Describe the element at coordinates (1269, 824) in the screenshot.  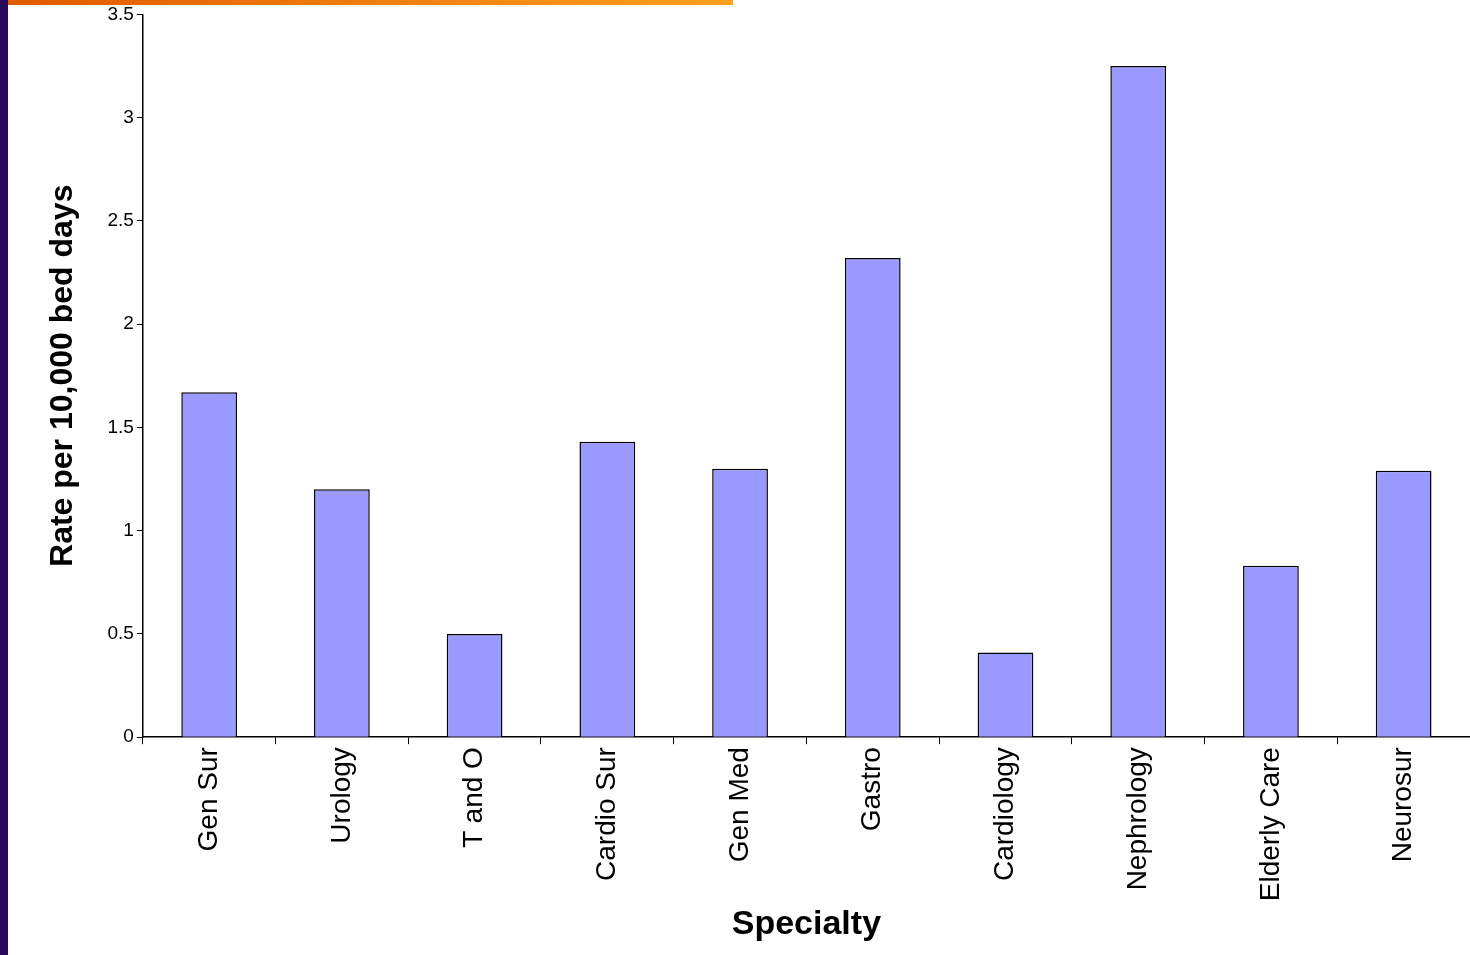
I see `x-tick-label: Elderly Care` at that location.